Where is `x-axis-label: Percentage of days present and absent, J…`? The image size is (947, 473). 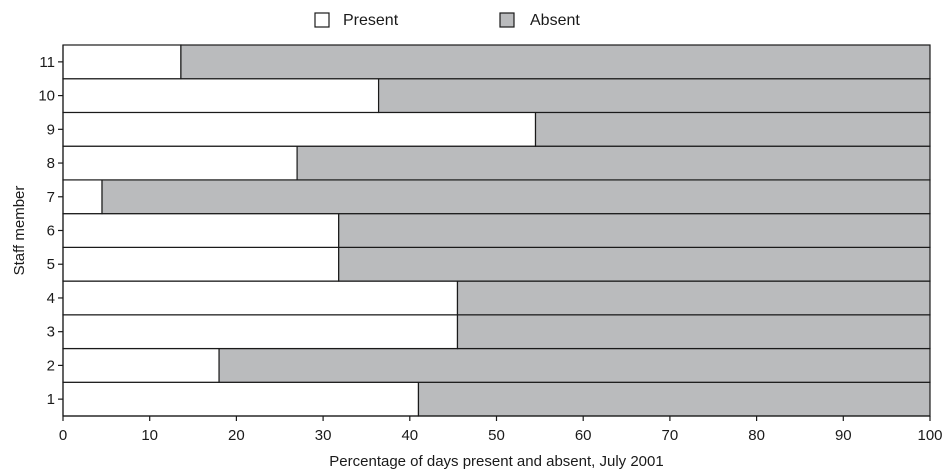 x-axis-label: Percentage of days present and absent, J… is located at coordinates (496, 461).